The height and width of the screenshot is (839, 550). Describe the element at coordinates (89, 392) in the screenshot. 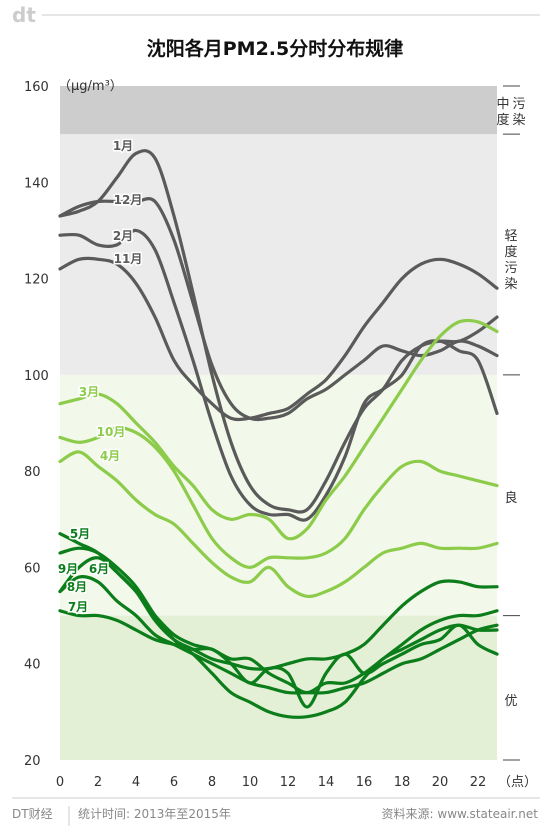

I see `series-label-4: 3月` at that location.